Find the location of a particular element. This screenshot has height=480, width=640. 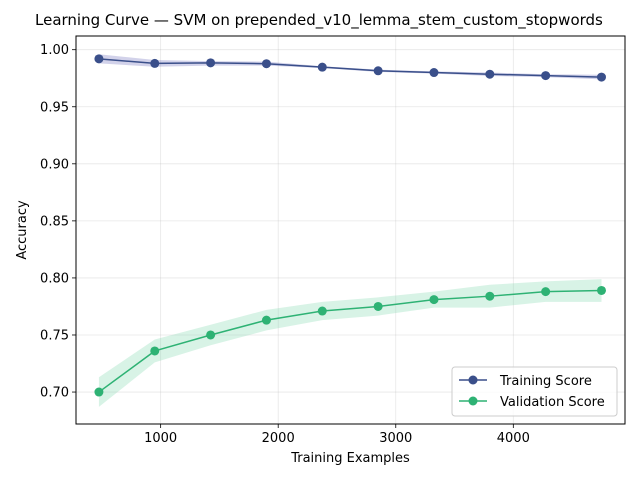

legend-marker-validation is located at coordinates (473, 401).